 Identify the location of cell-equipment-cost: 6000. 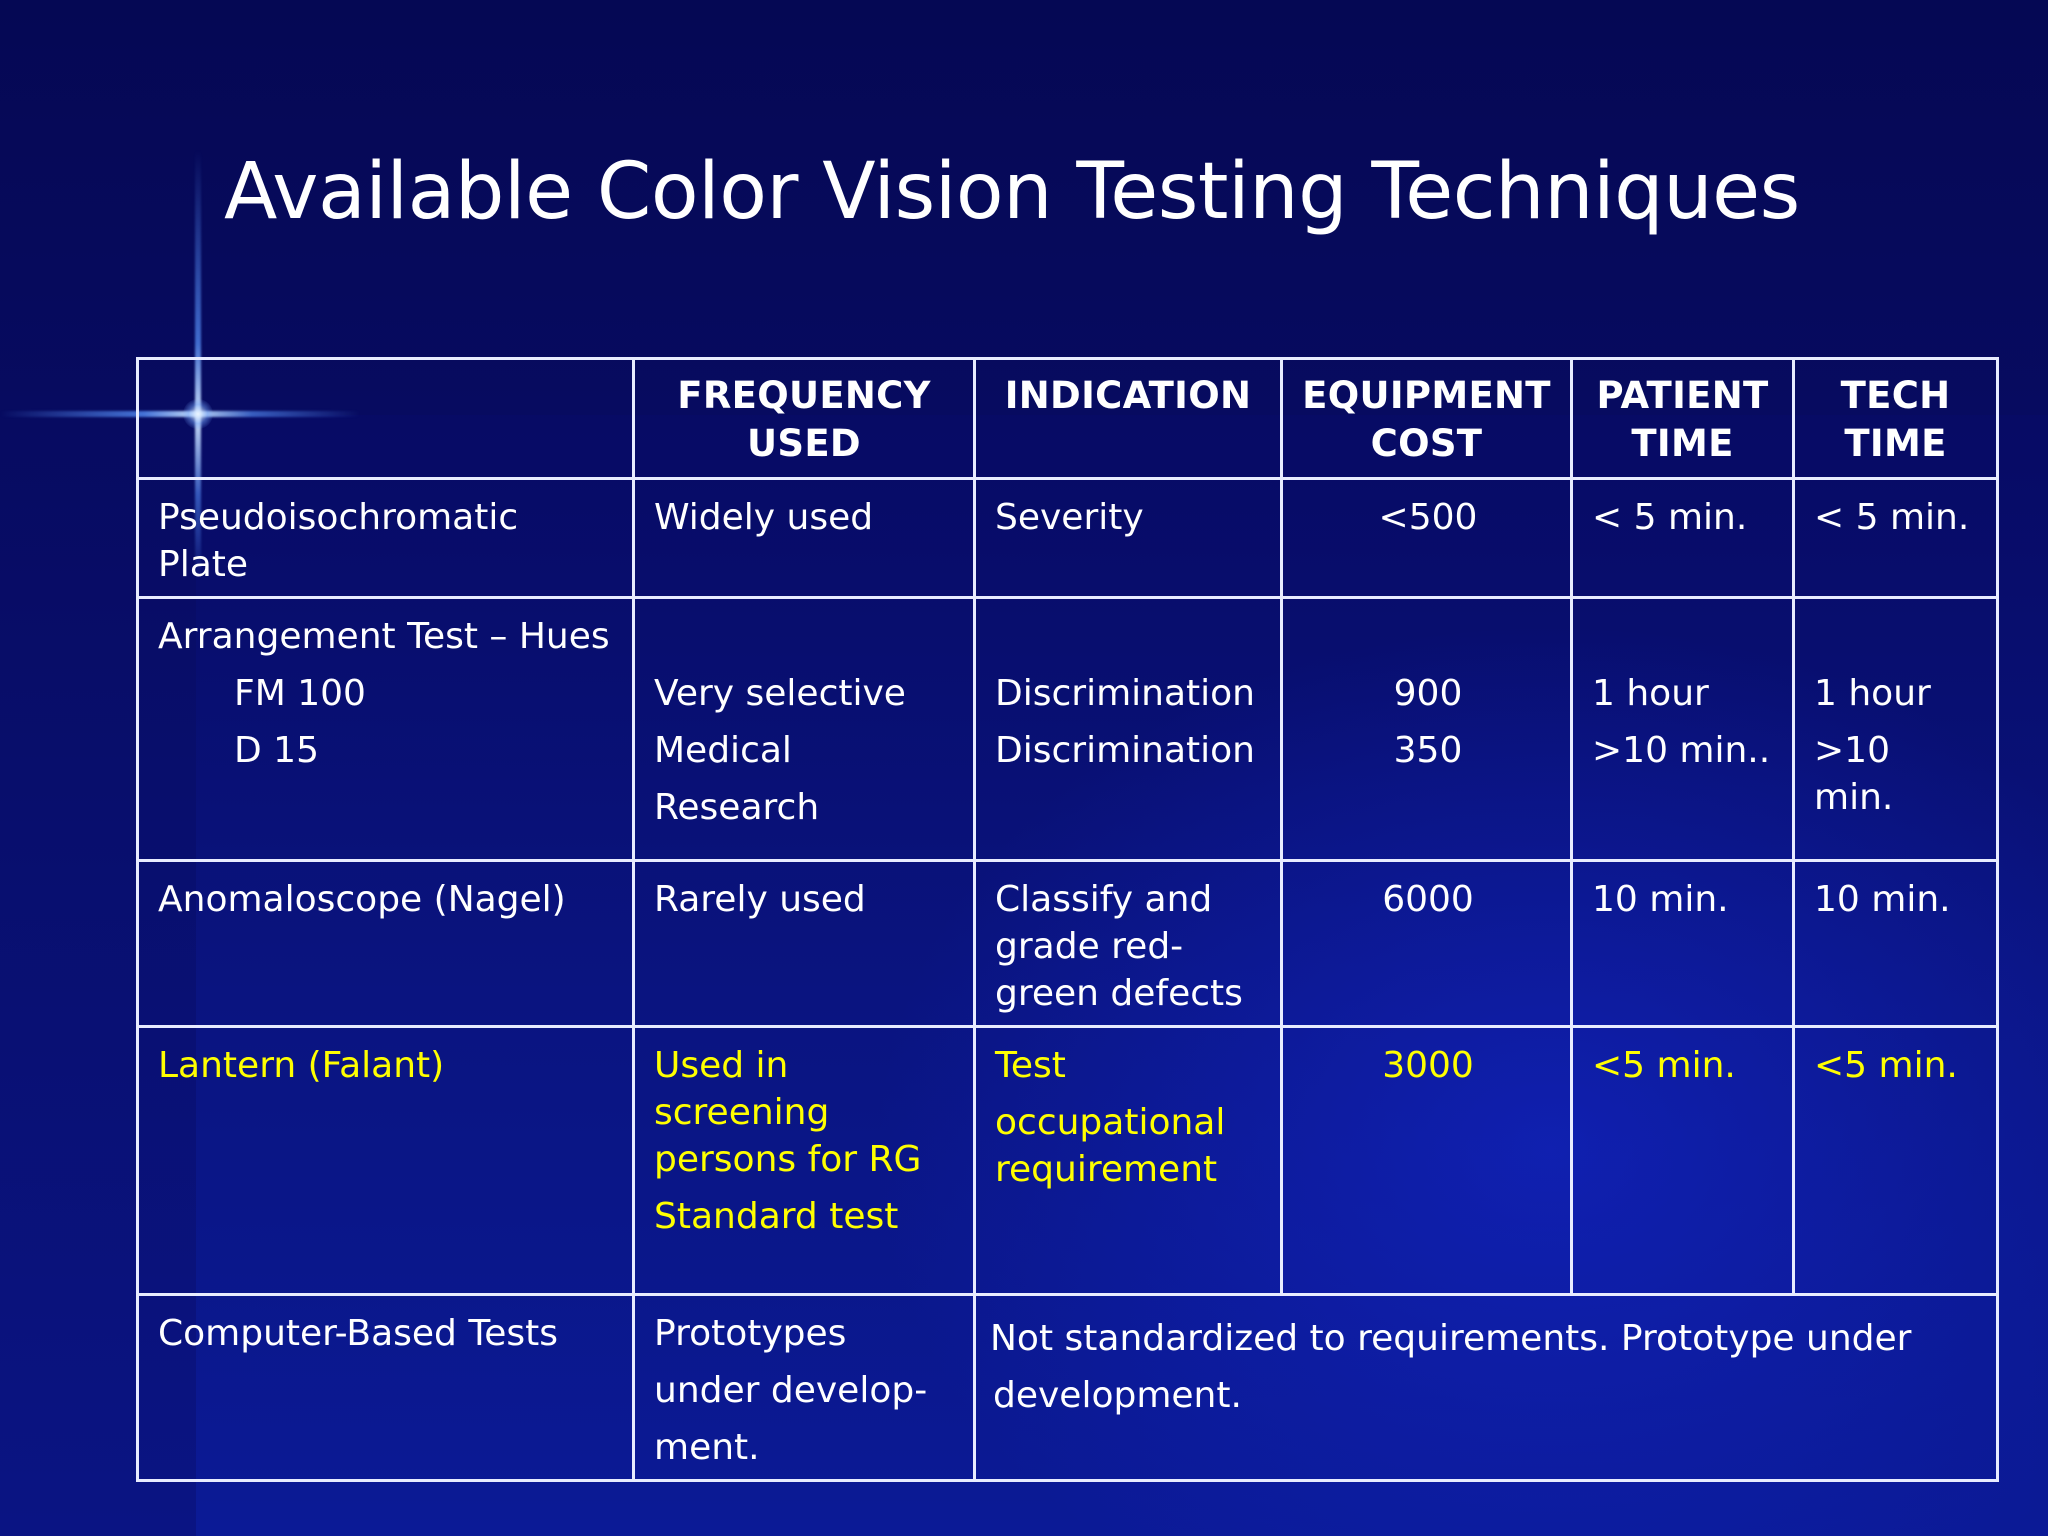
(1426, 943).